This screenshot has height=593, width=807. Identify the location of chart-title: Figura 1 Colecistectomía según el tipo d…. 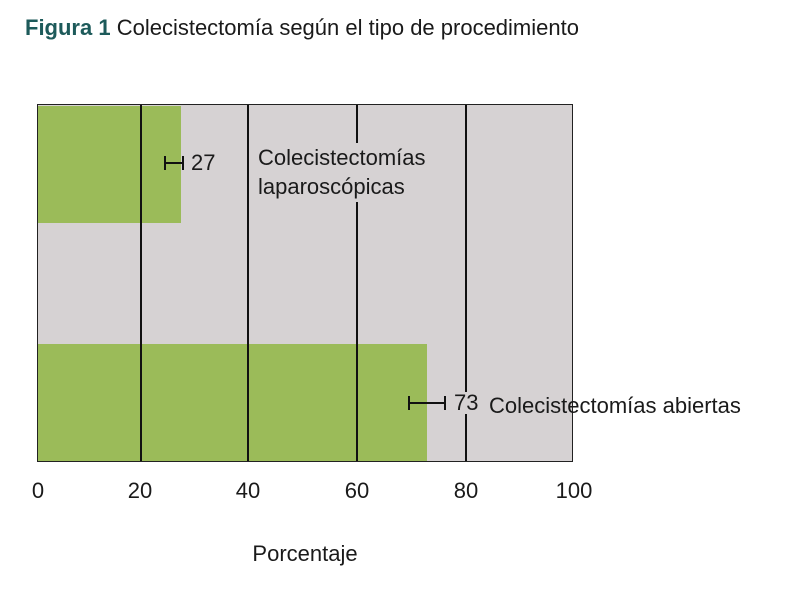
(302, 28).